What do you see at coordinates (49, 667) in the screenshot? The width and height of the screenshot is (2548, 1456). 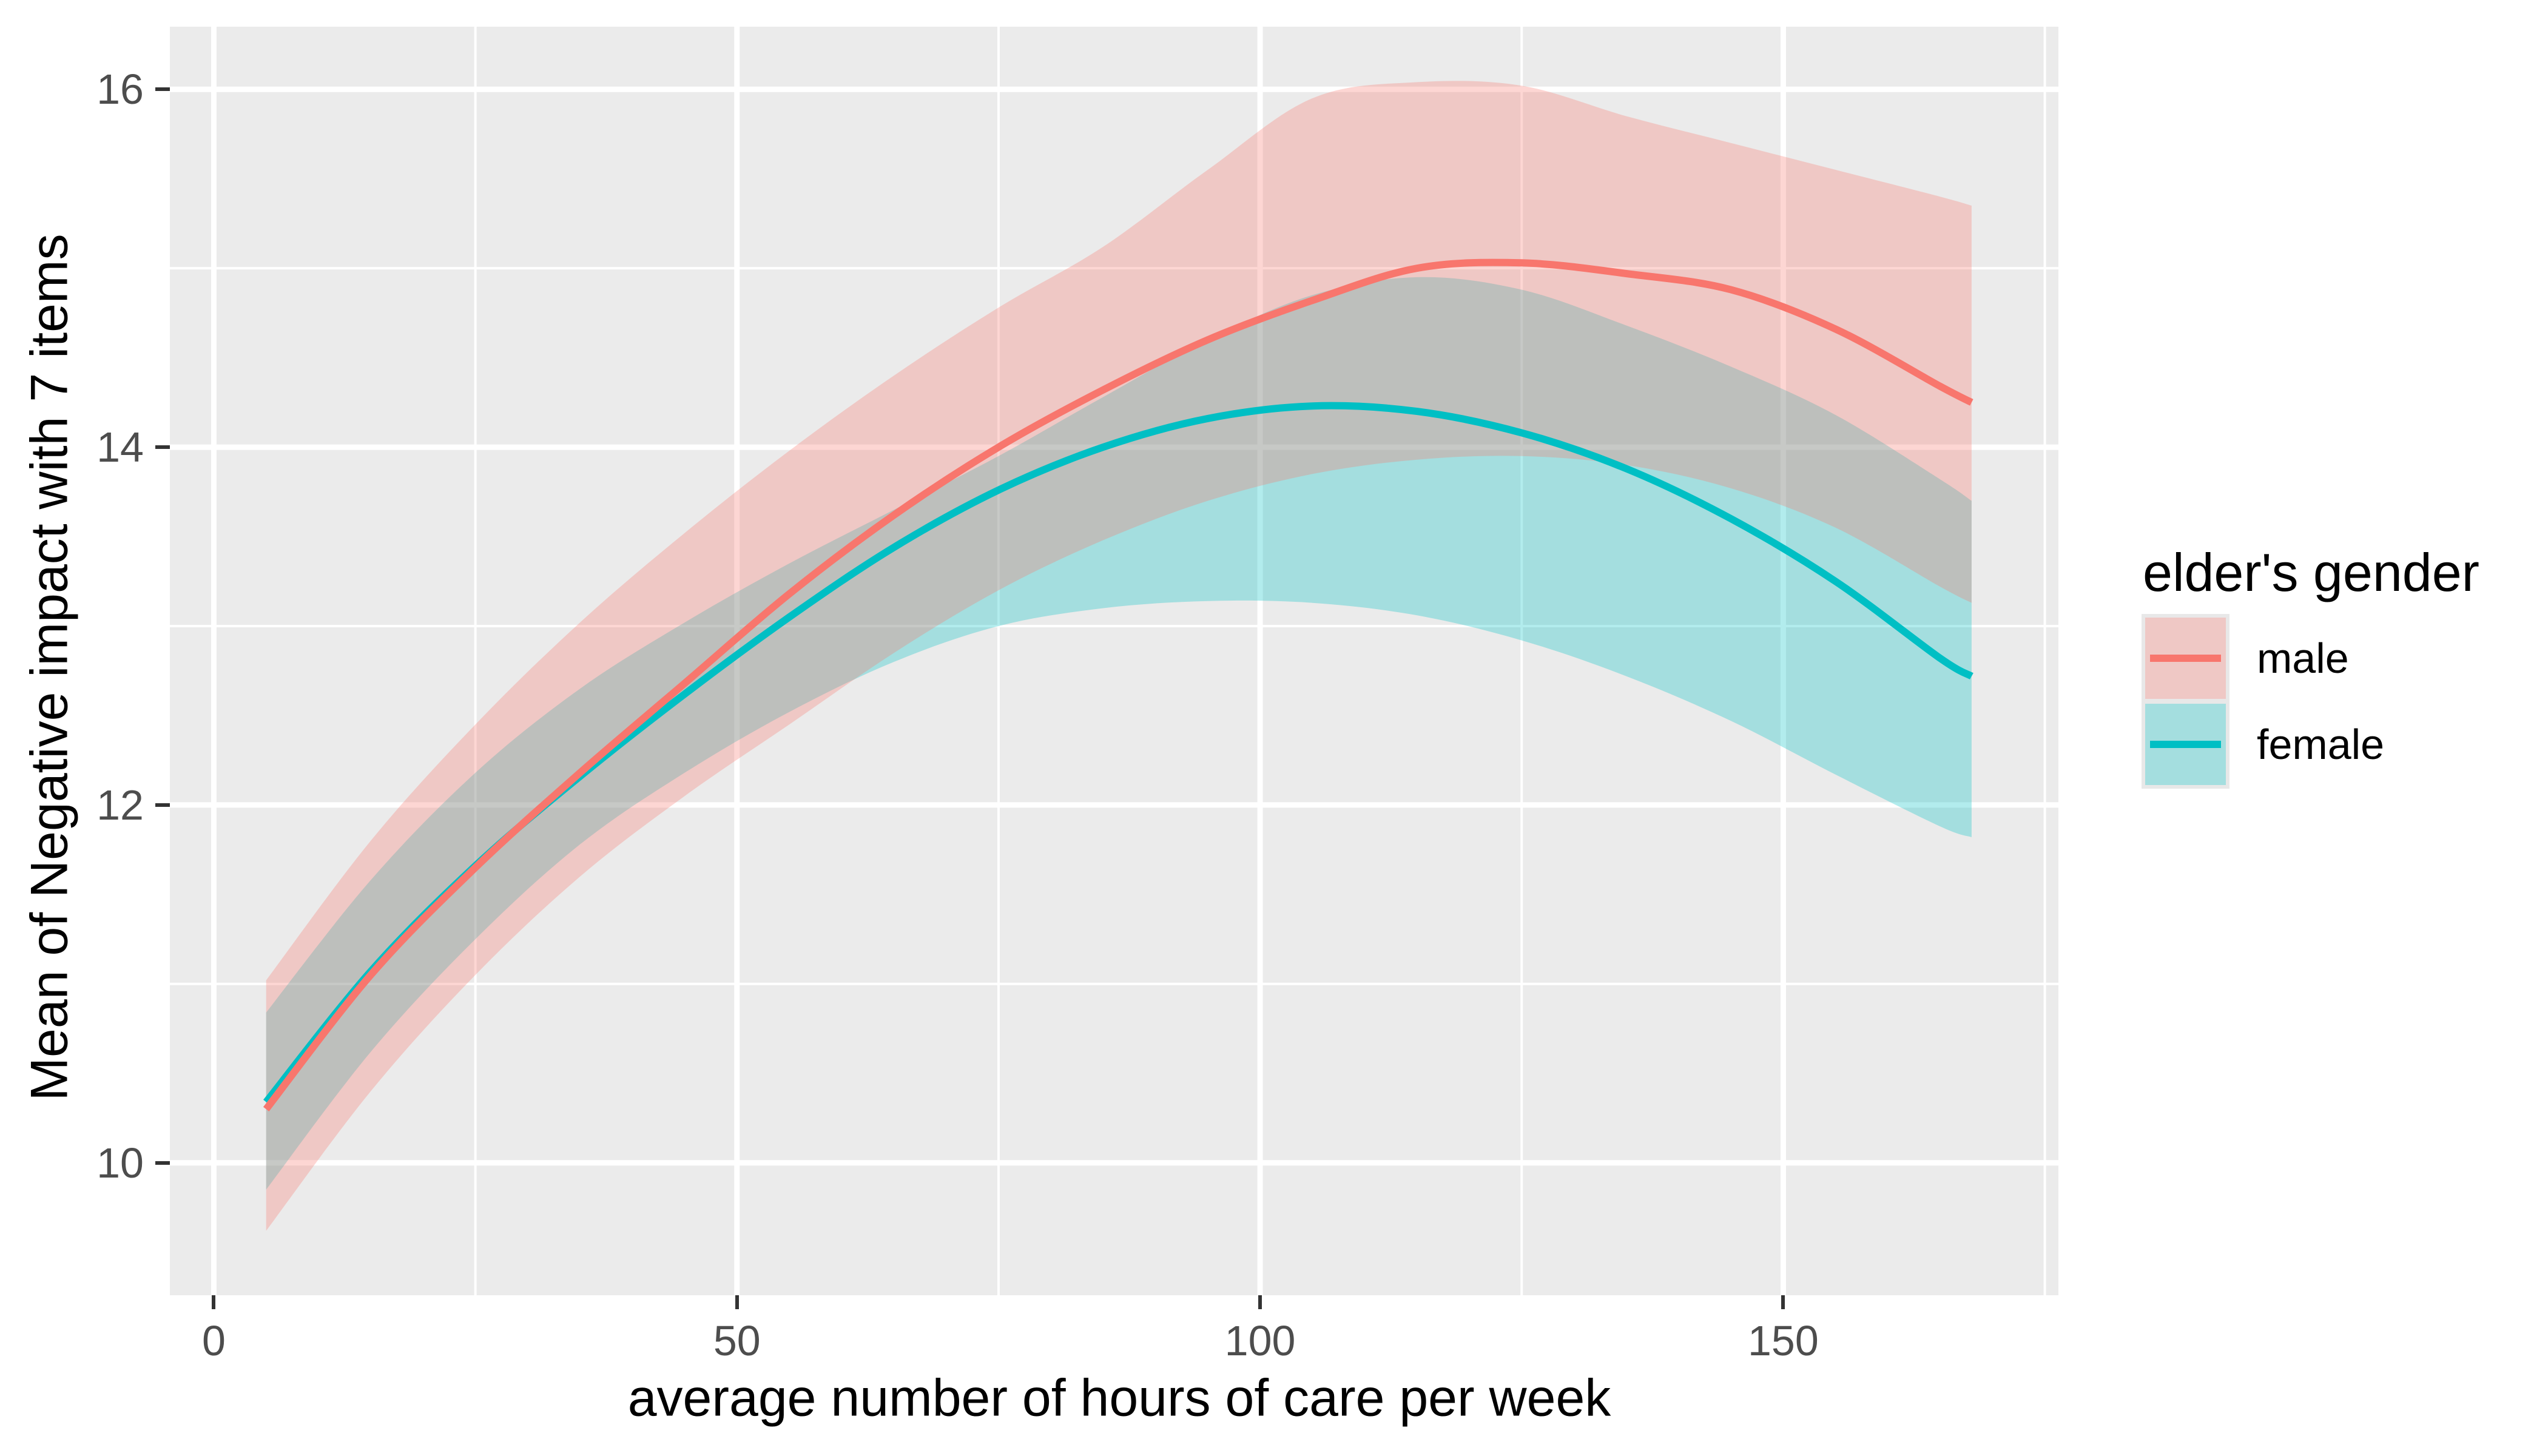 I see `y-axis-title: Mean of Negative impact with 7 items` at bounding box center [49, 667].